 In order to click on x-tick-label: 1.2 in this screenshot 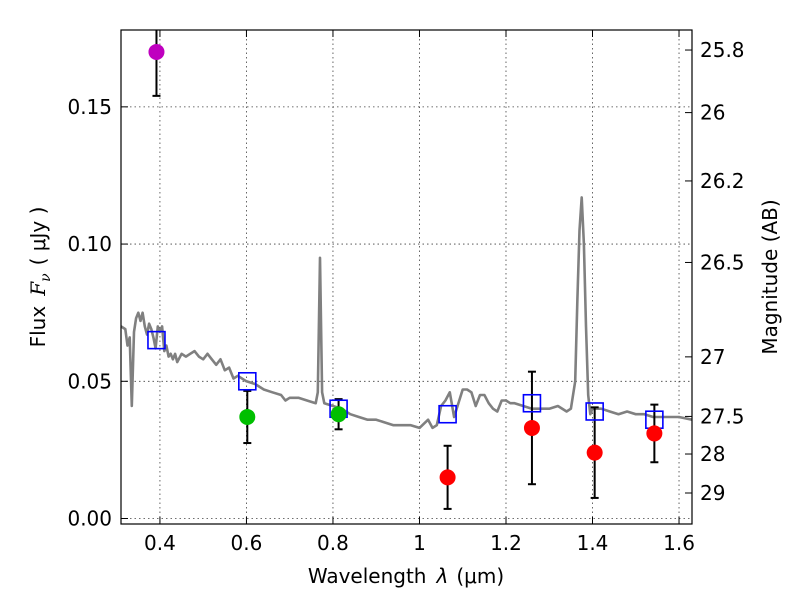, I will do `click(506, 543)`.